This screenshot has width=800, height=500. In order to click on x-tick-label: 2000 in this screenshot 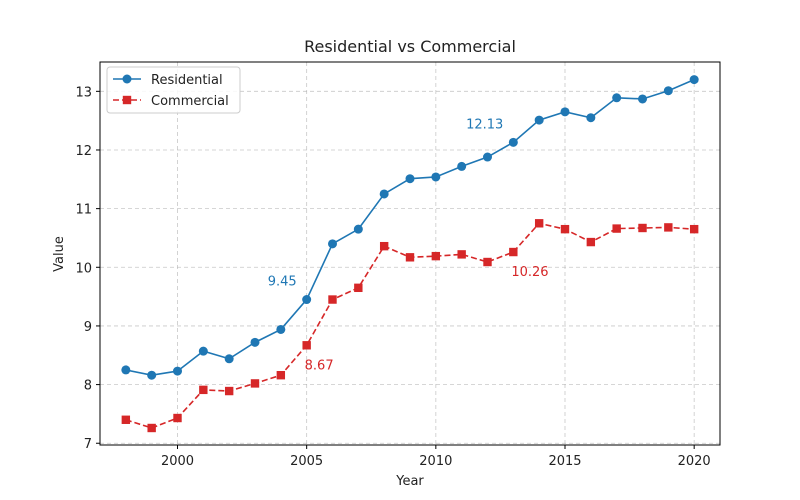, I will do `click(177, 461)`.